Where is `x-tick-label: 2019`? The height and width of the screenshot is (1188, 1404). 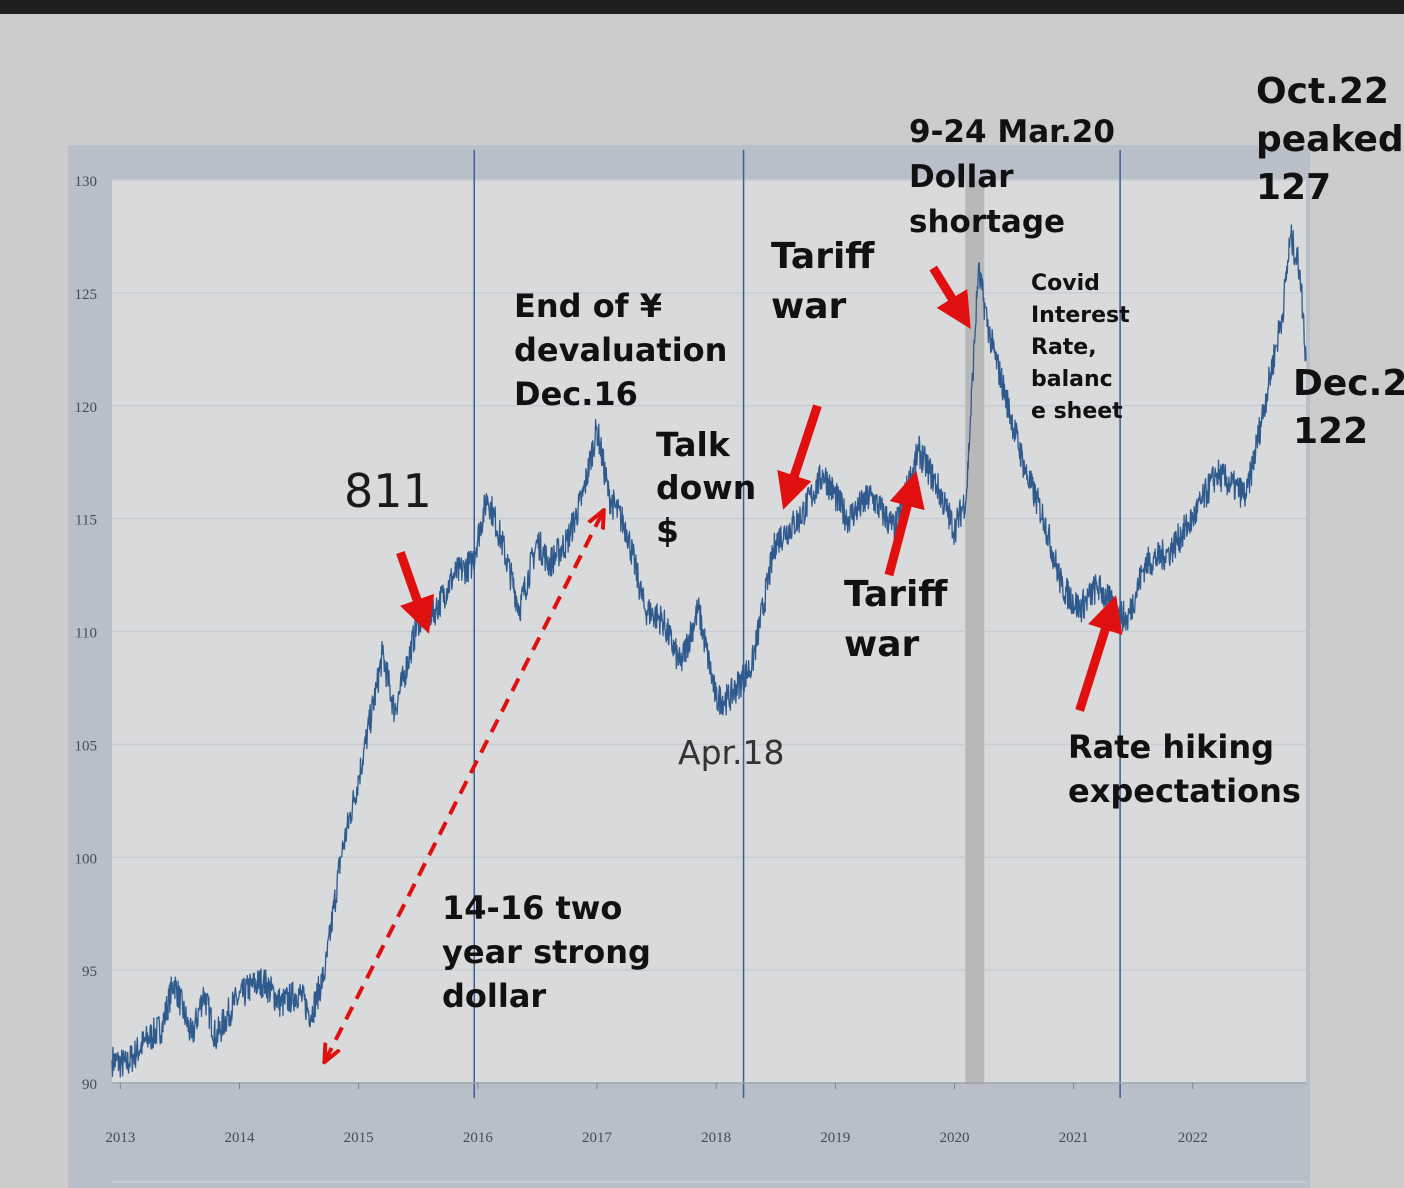
x-tick-label: 2019 is located at coordinates (835, 1138).